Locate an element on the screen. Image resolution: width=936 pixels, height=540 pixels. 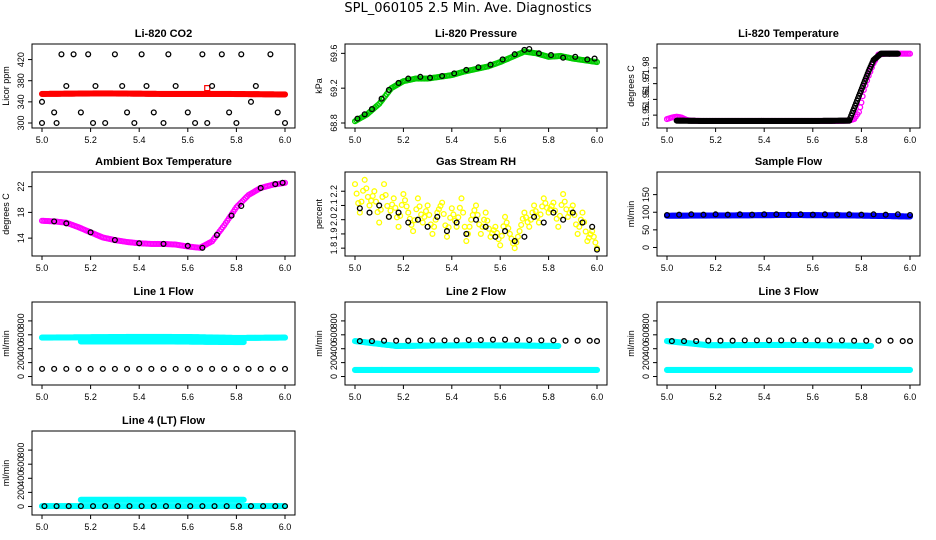
x-tick-label: 5.8 is located at coordinates (236, 527).